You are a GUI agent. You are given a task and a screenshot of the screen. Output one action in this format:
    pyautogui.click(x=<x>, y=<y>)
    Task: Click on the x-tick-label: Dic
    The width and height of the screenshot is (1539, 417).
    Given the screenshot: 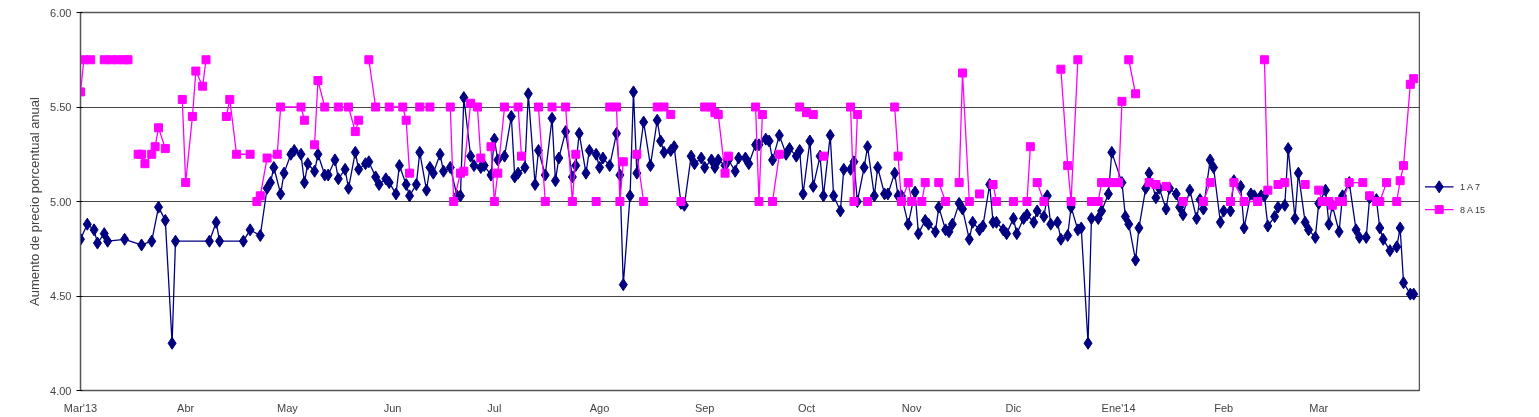 What is the action you would take?
    pyautogui.click(x=1013, y=407)
    